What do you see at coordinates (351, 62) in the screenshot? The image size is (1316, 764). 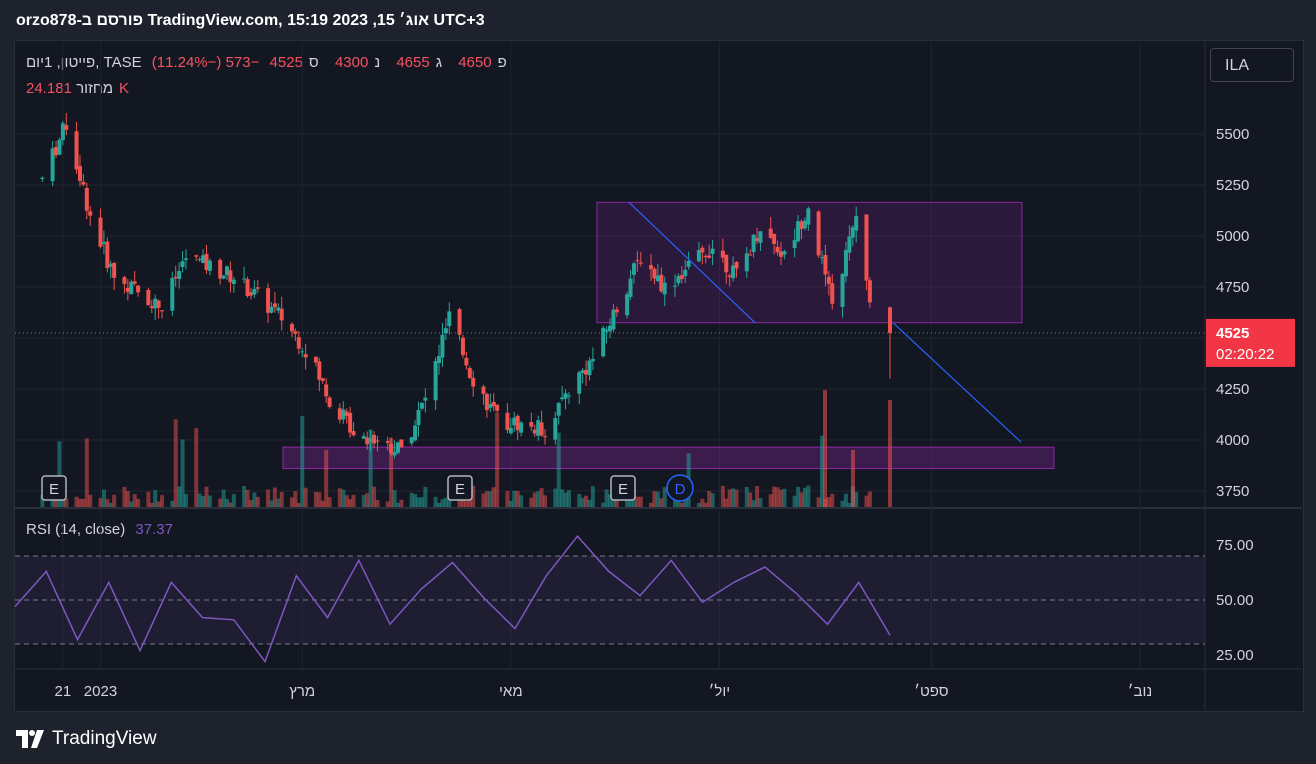 I see `low-value: 4300` at bounding box center [351, 62].